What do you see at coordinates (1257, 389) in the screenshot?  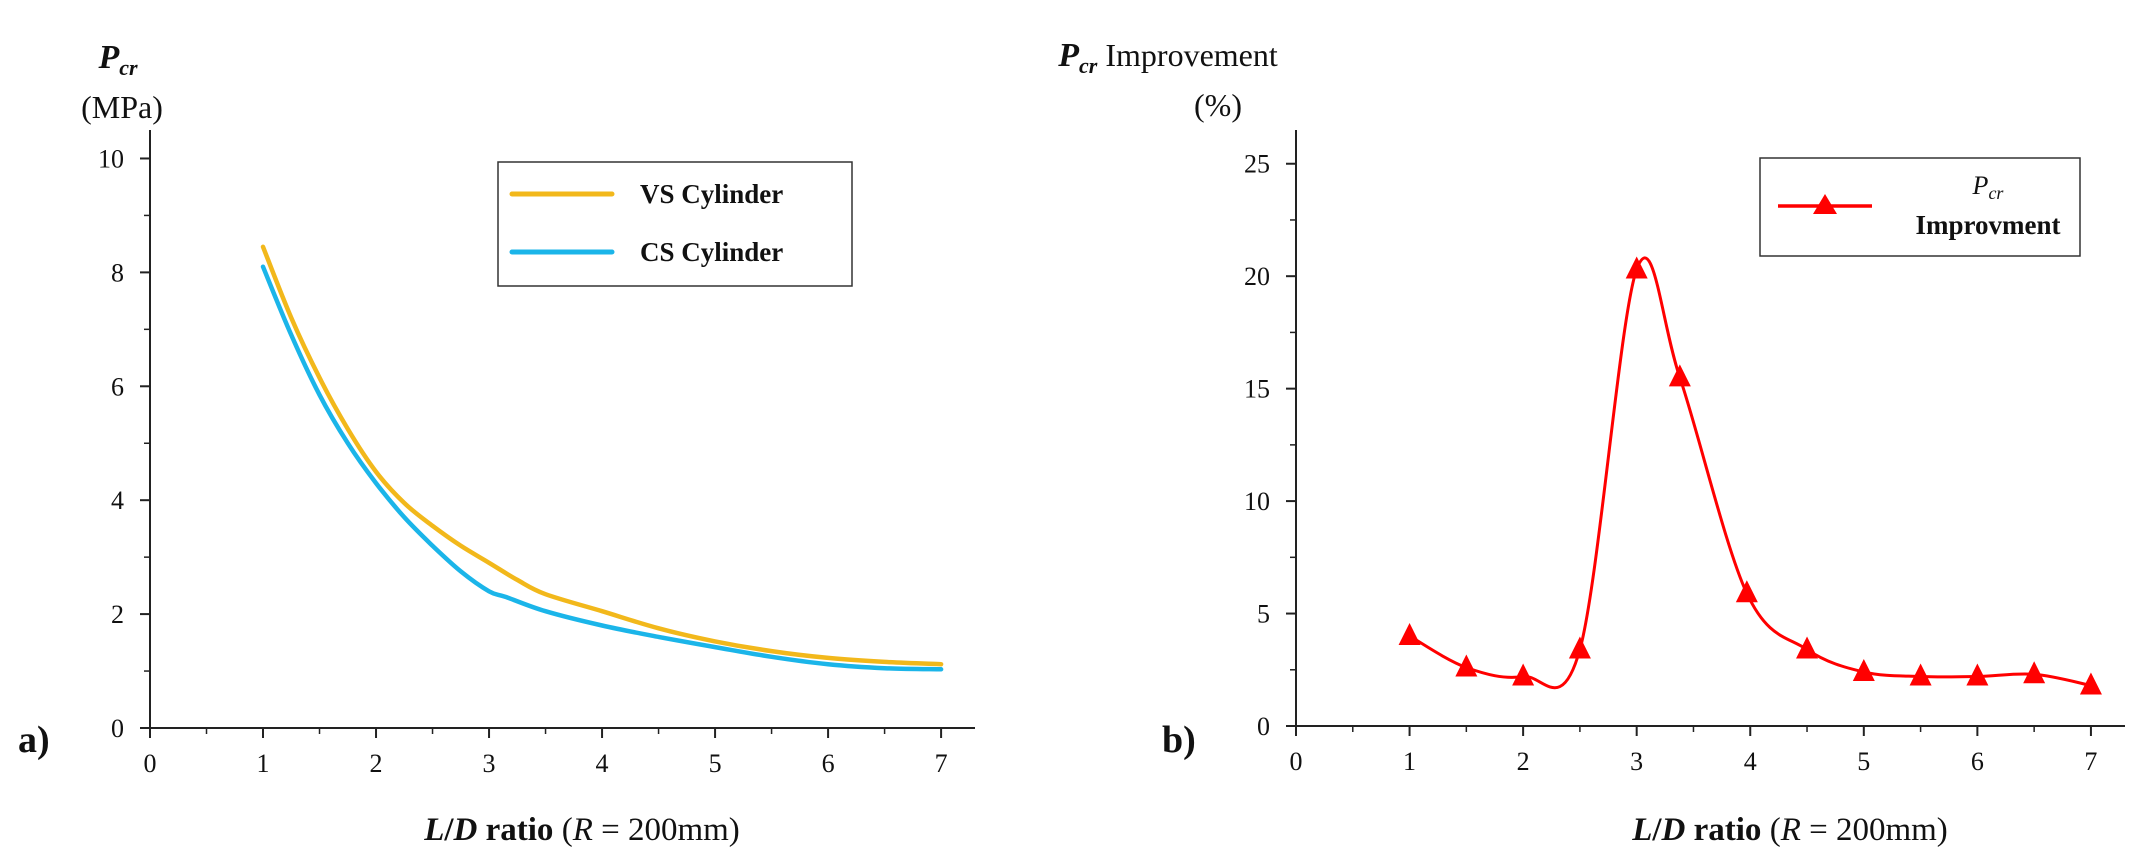 I see `panel-b-y-tick-label: 15` at bounding box center [1257, 389].